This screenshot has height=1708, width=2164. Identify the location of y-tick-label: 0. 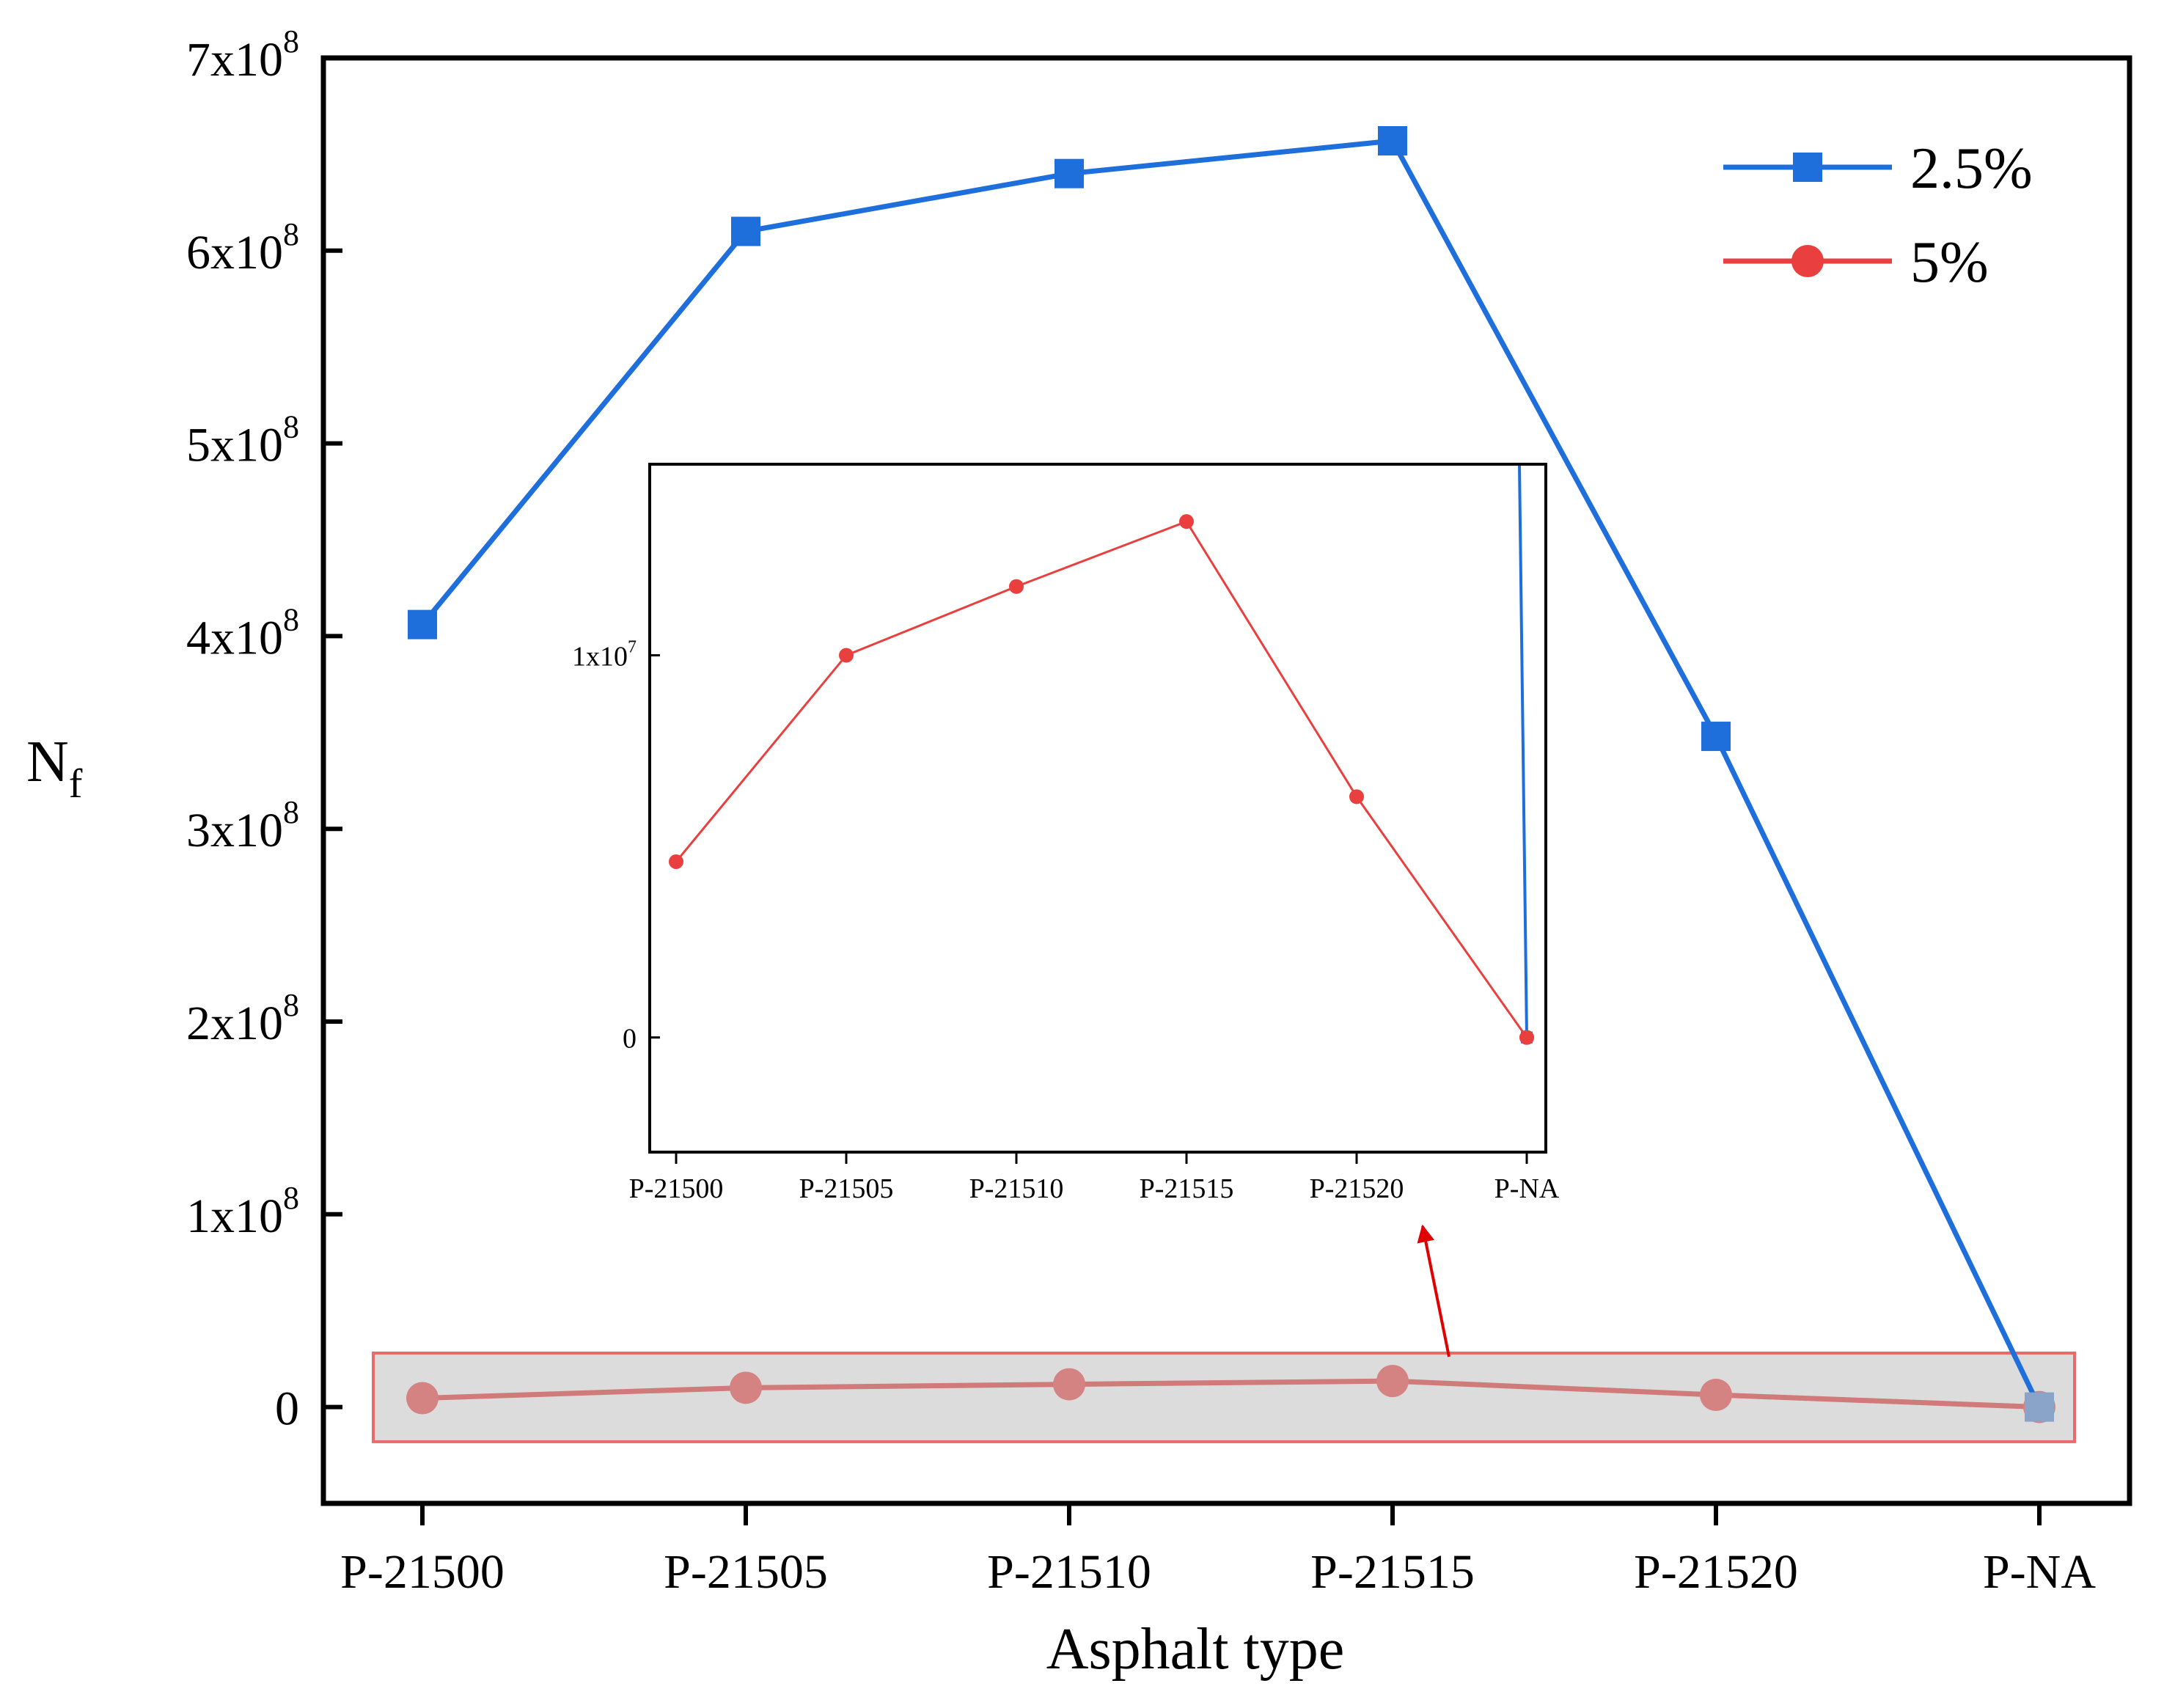
(287, 1409).